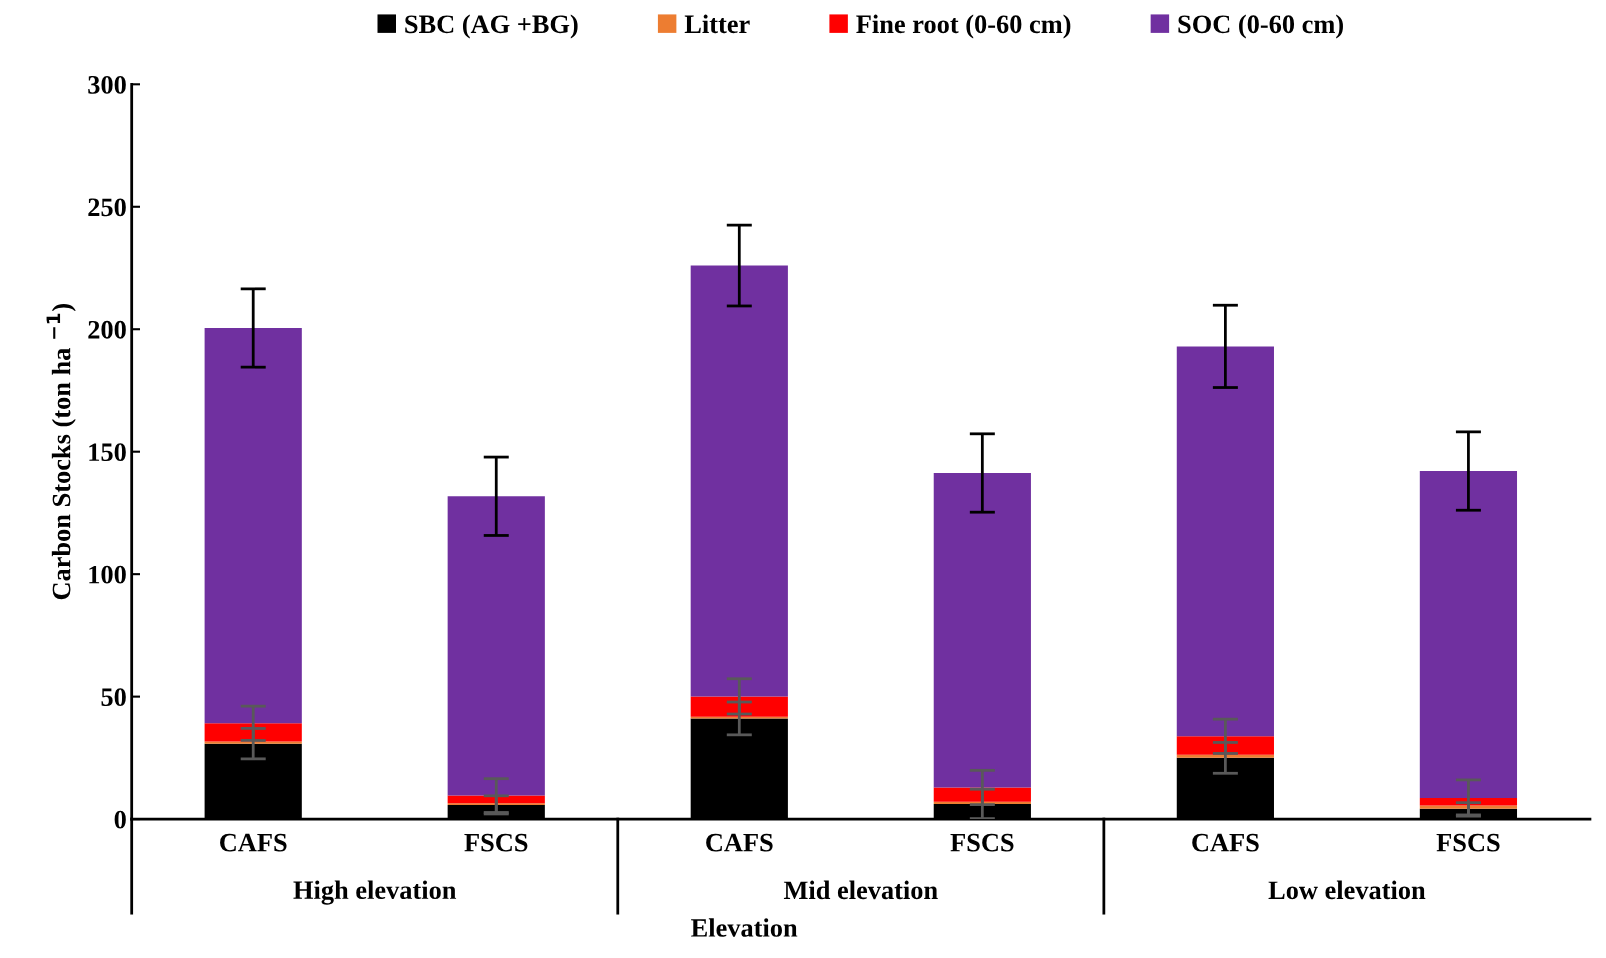 Image resolution: width=1606 pixels, height=958 pixels. What do you see at coordinates (61, 452) in the screenshot?
I see `y-axis-title: Carbon Stocks (ton ha $^{−1}$)` at bounding box center [61, 452].